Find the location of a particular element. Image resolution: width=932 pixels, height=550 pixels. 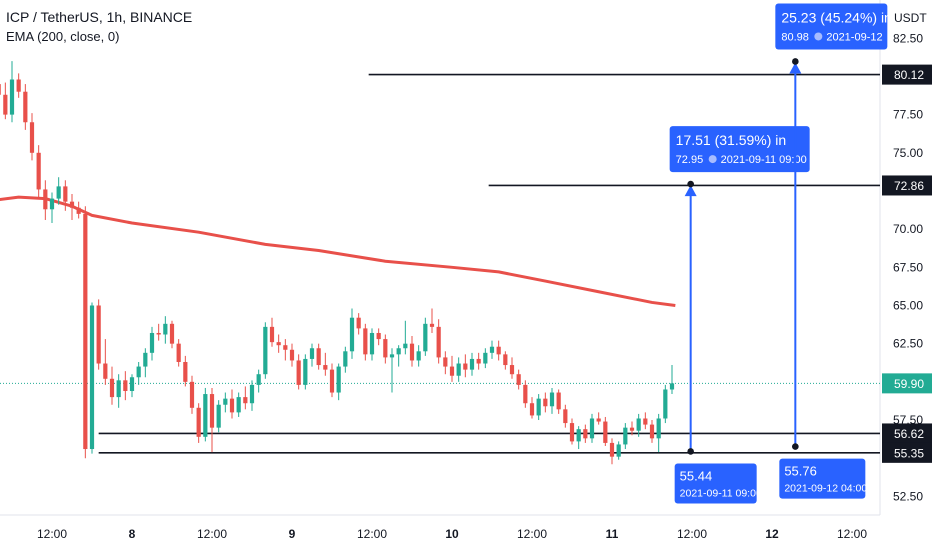

measure-change-text: 25.23 (45.24%) in is located at coordinates (836, 17).